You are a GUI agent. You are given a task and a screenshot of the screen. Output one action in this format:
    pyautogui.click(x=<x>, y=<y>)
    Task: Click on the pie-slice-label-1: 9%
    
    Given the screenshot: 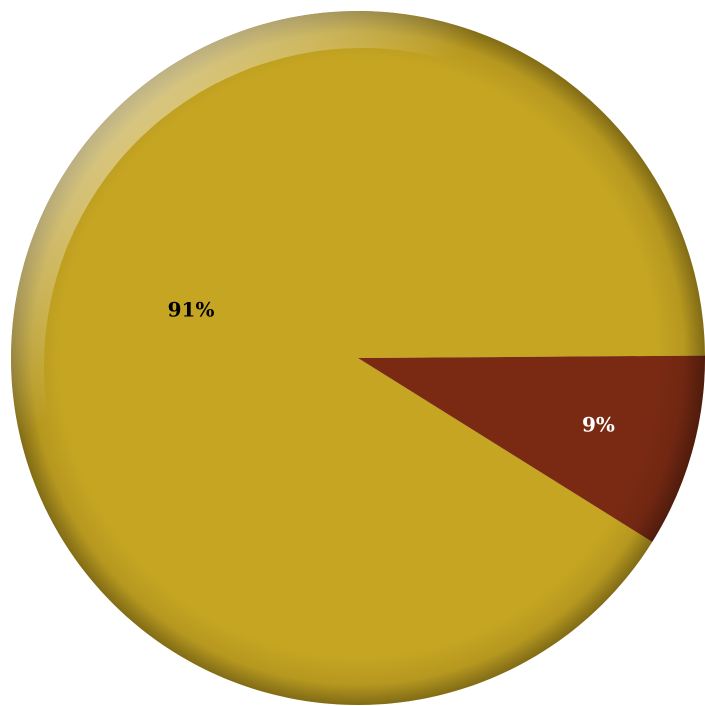 What is the action you would take?
    pyautogui.click(x=598, y=425)
    